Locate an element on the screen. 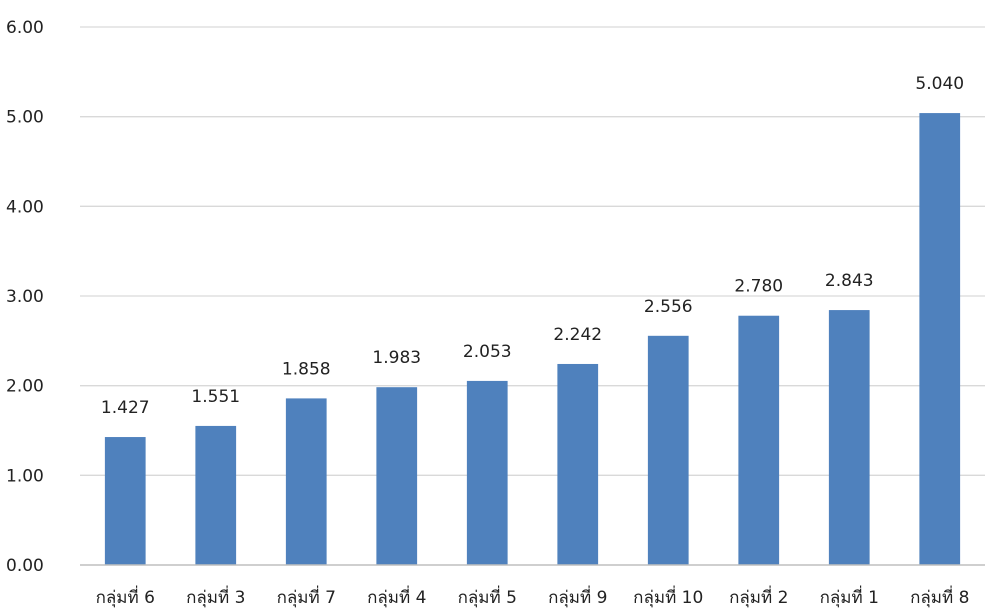 This screenshot has width=987, height=615. data-label: 1.983 is located at coordinates (396, 358).